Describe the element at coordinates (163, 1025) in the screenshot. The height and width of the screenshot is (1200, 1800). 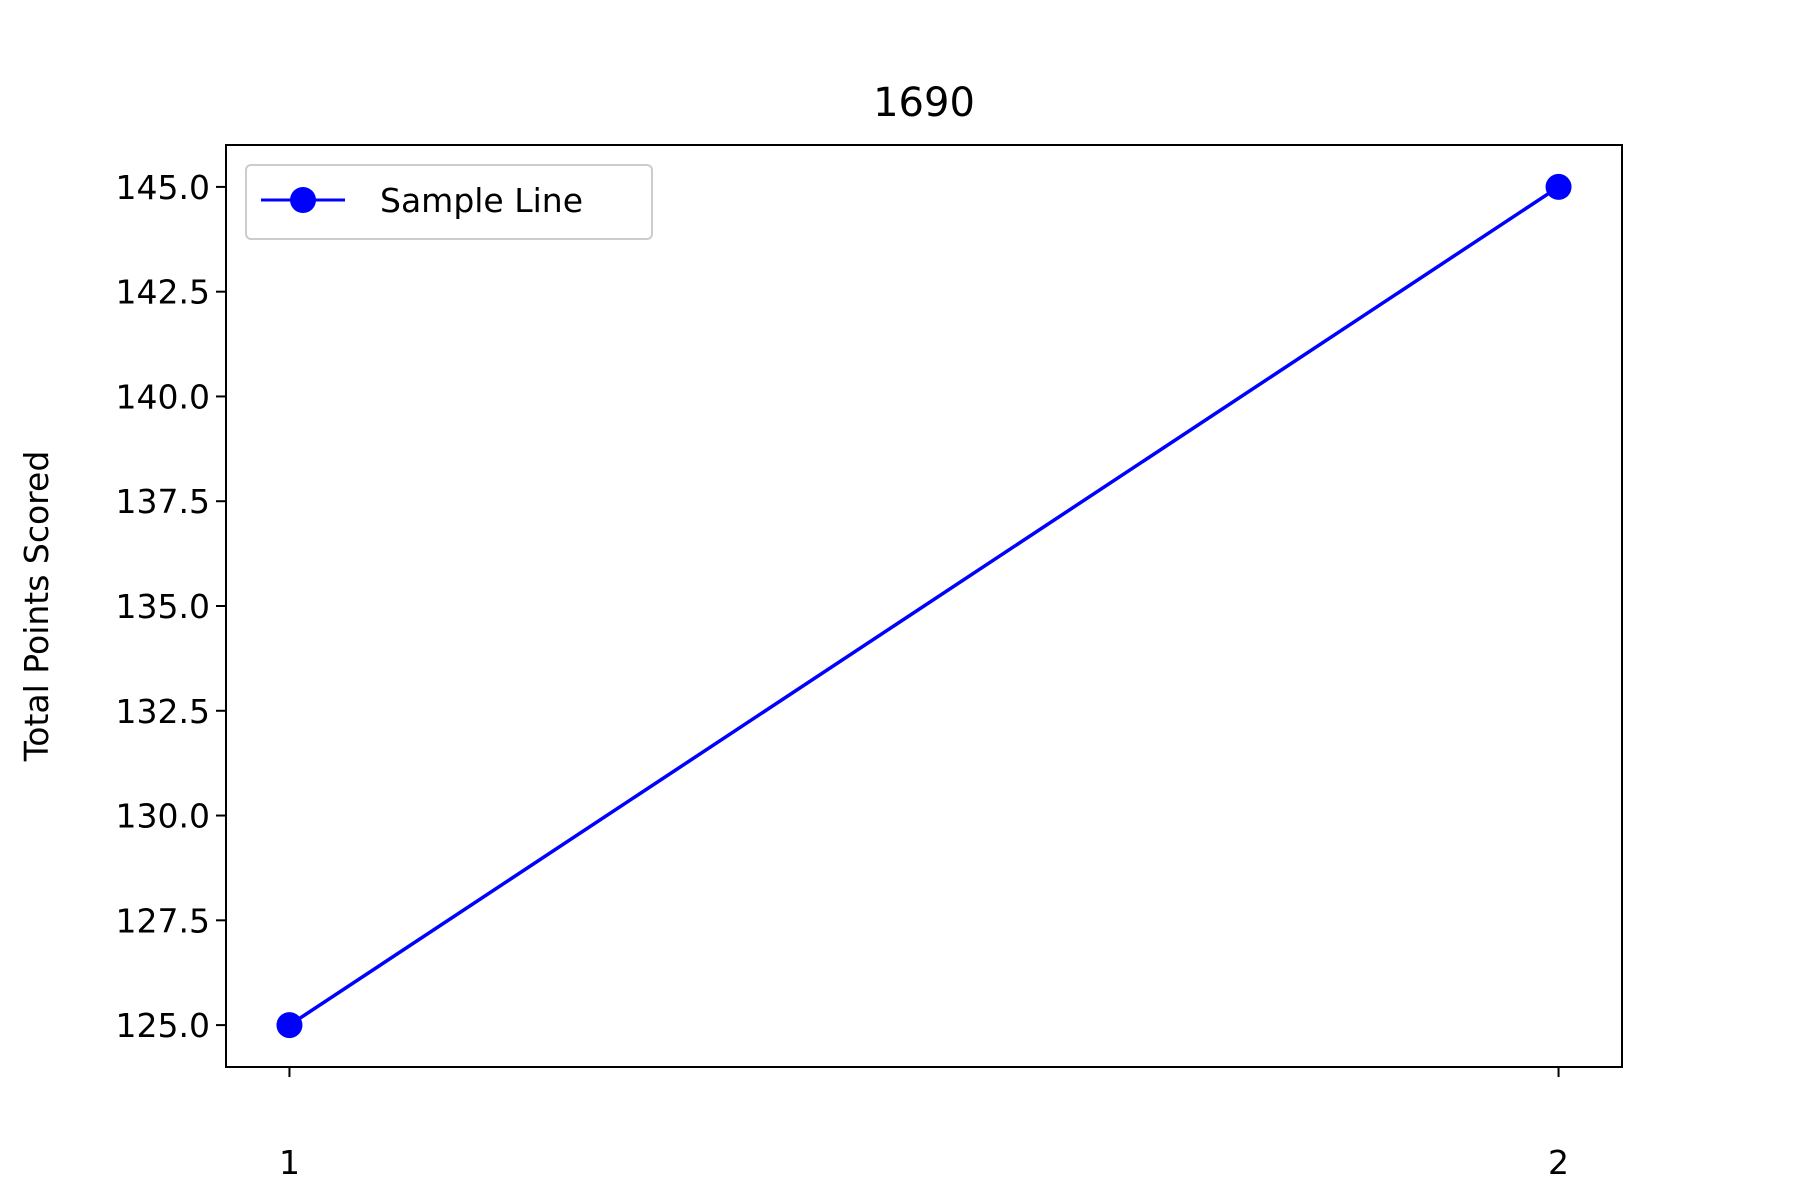
I see `y-tick-label: 125.0` at that location.